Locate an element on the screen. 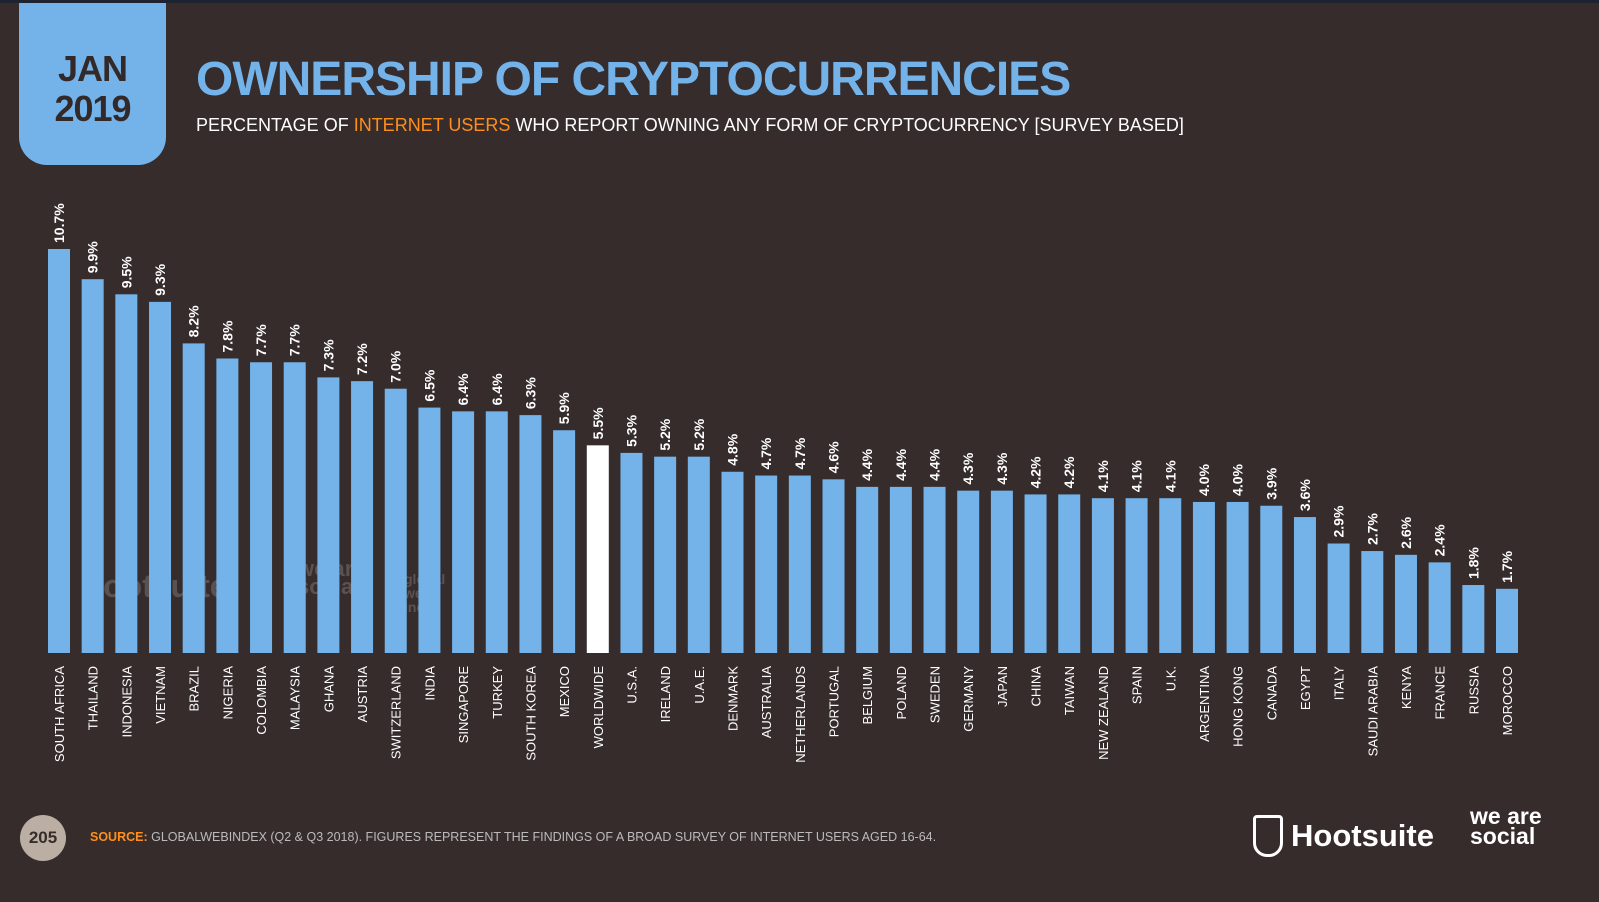 The width and height of the screenshot is (1599, 902). category-label: COLOMBIA is located at coordinates (261, 700).